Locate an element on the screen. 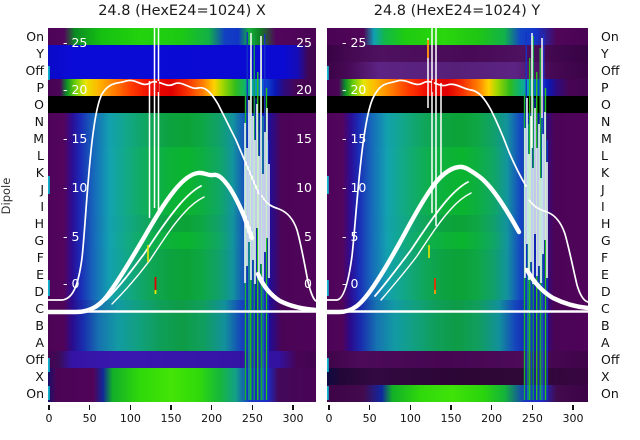 The width and height of the screenshot is (640, 440). row-label-left-f-13: F is located at coordinates (40, 257).